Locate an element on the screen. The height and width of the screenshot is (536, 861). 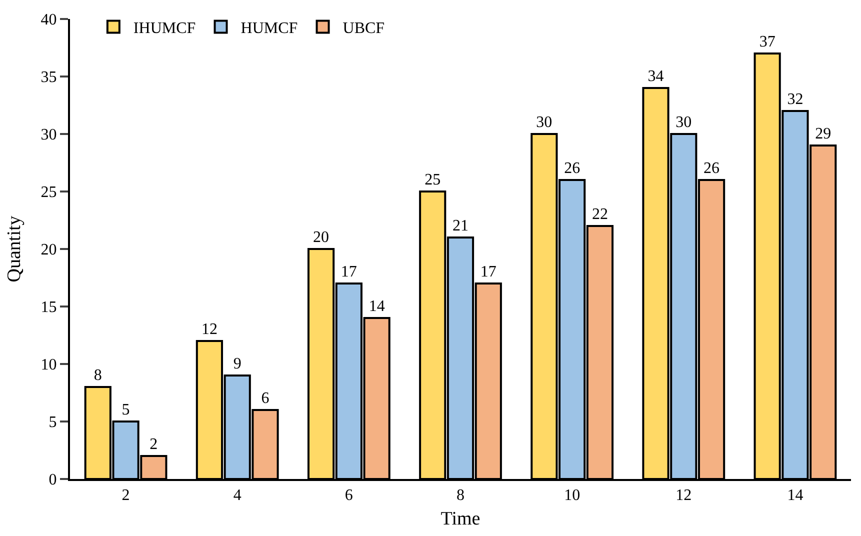
y-tick-label: 10 is located at coordinates (48, 365).